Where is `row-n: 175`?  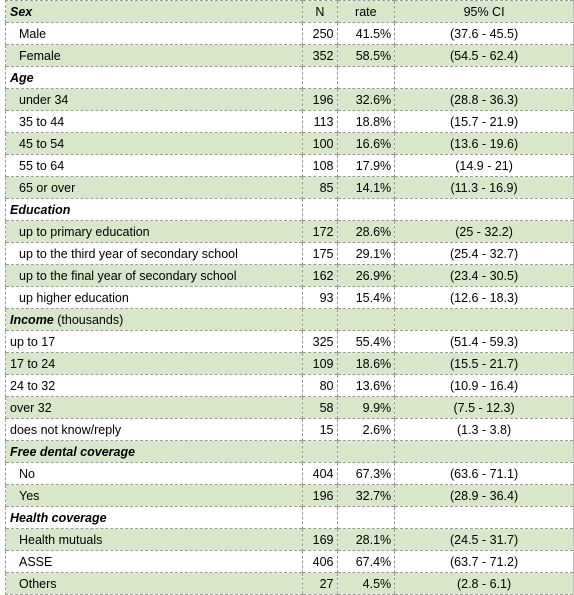
row-n: 175 is located at coordinates (319, 253).